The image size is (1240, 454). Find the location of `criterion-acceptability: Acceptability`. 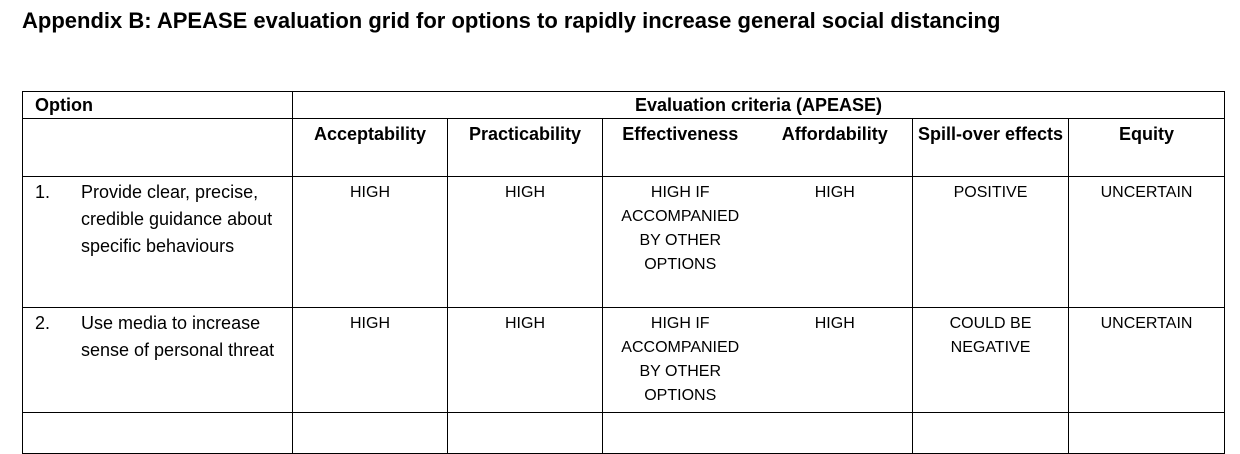

criterion-acceptability: Acceptability is located at coordinates (370, 147).